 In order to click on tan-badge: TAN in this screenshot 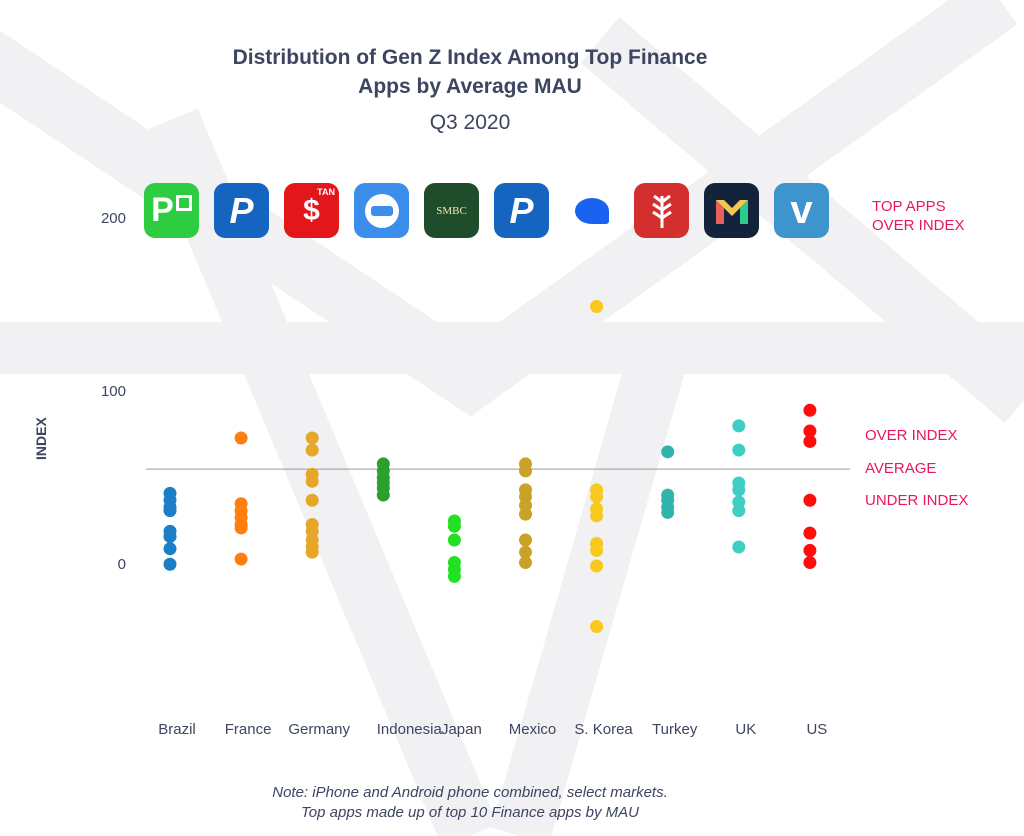, I will do `click(326, 192)`.